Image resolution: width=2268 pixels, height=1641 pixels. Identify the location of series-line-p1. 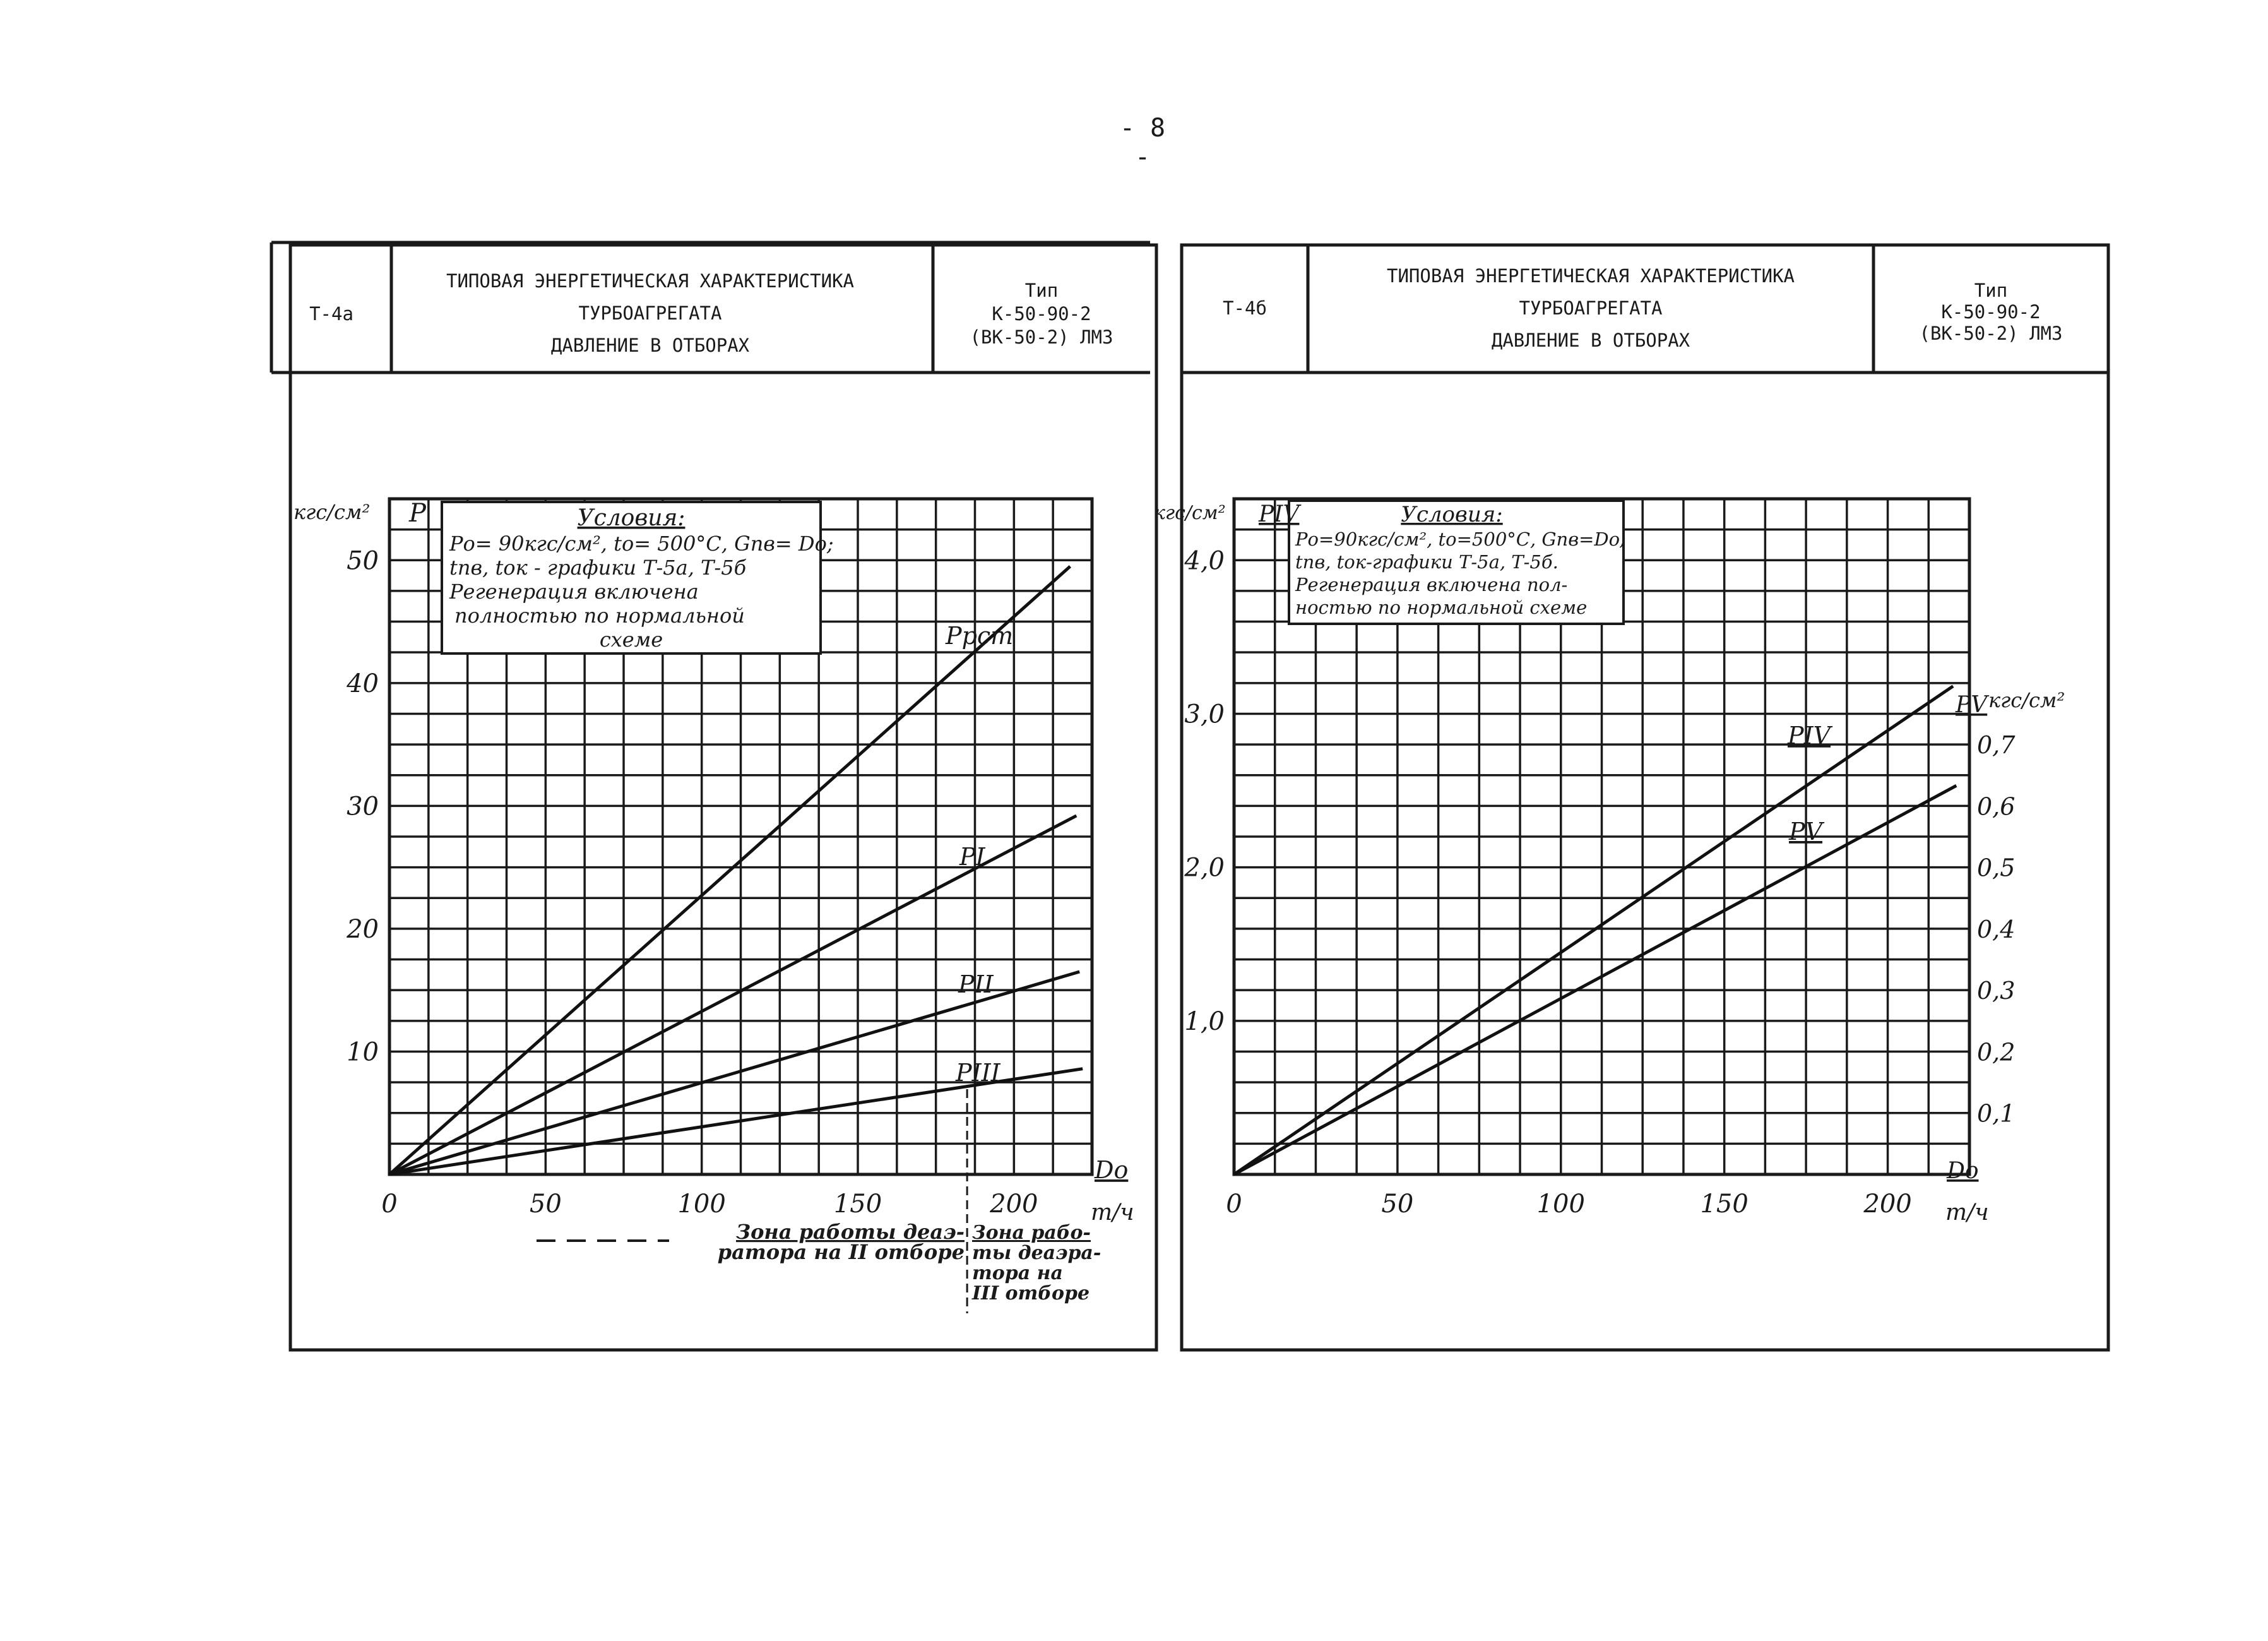
(733, 995).